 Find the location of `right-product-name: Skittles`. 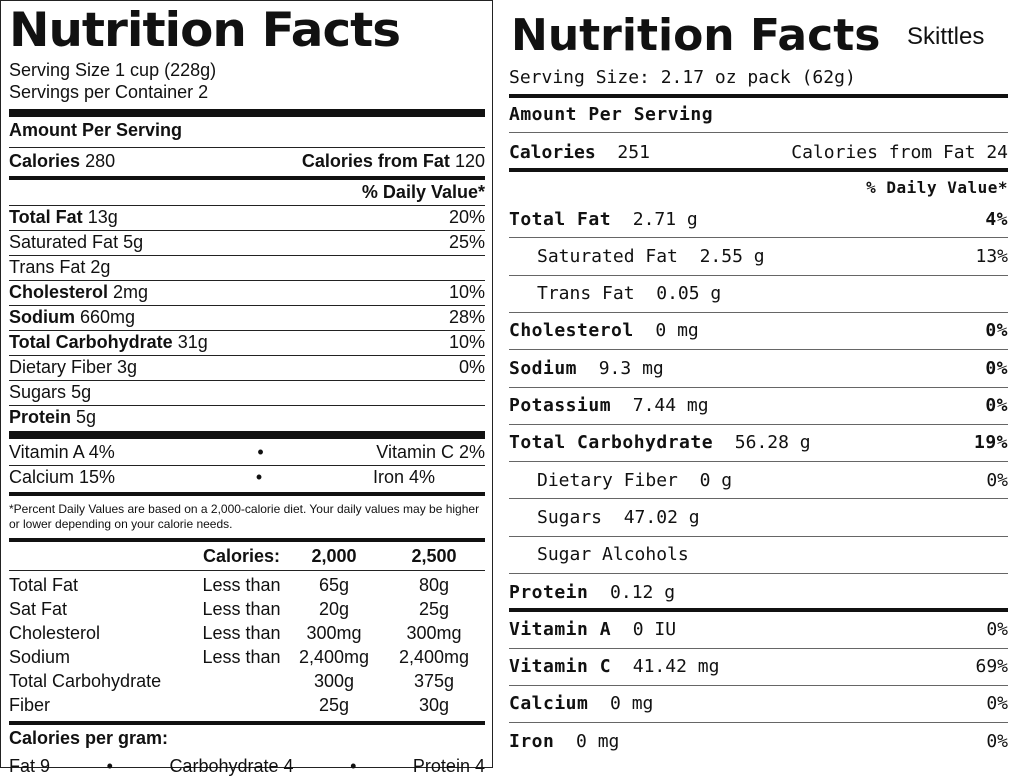

right-product-name: Skittles is located at coordinates (946, 36).